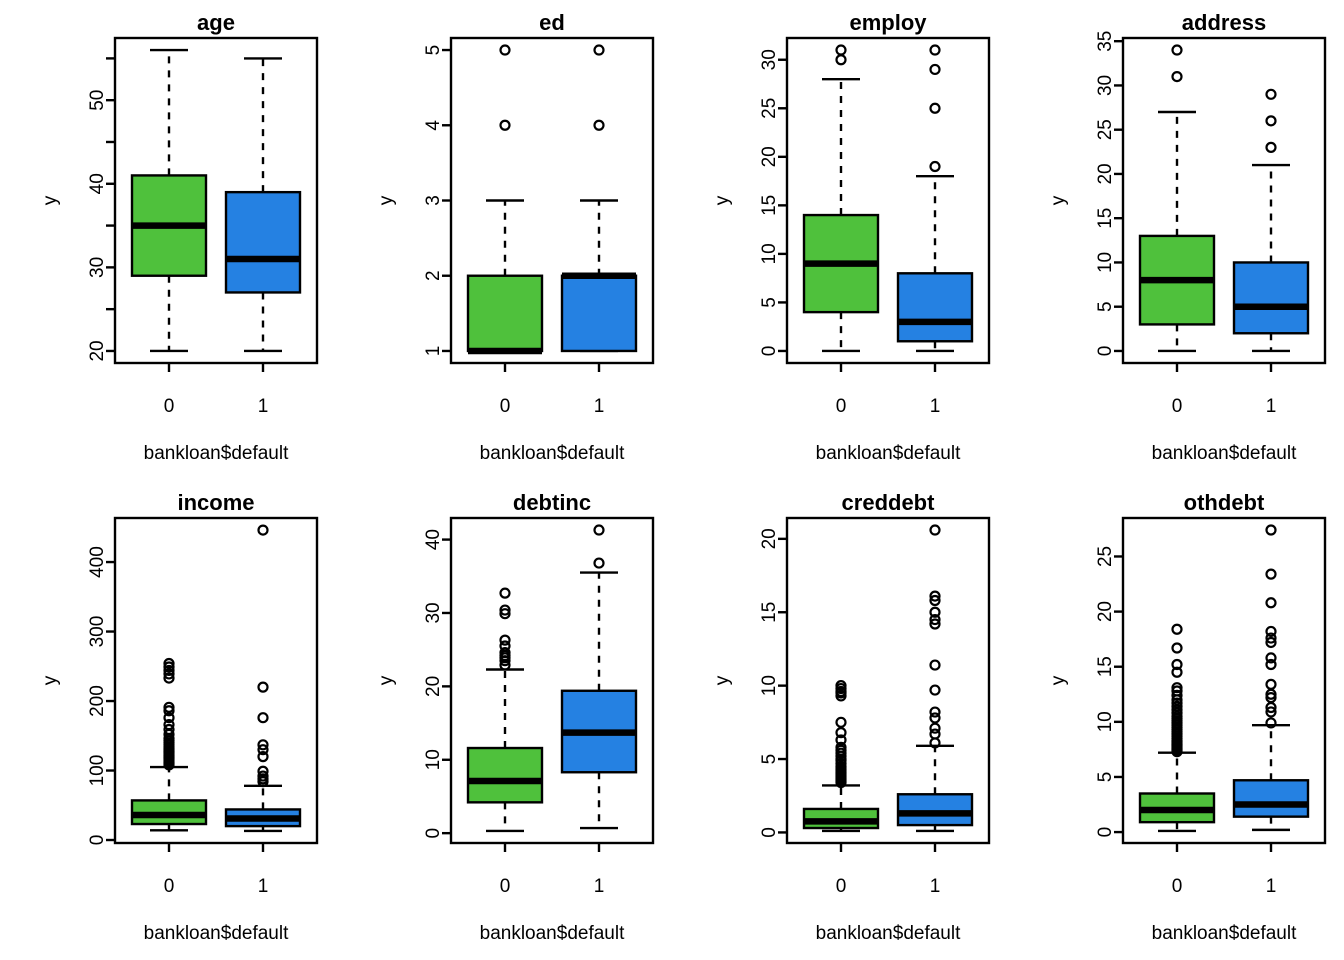 The image size is (1344, 960). I want to click on boxplot-panel-2: ed y 1 2 3 4 5 0 1 bankloan$default, so click(504, 240).